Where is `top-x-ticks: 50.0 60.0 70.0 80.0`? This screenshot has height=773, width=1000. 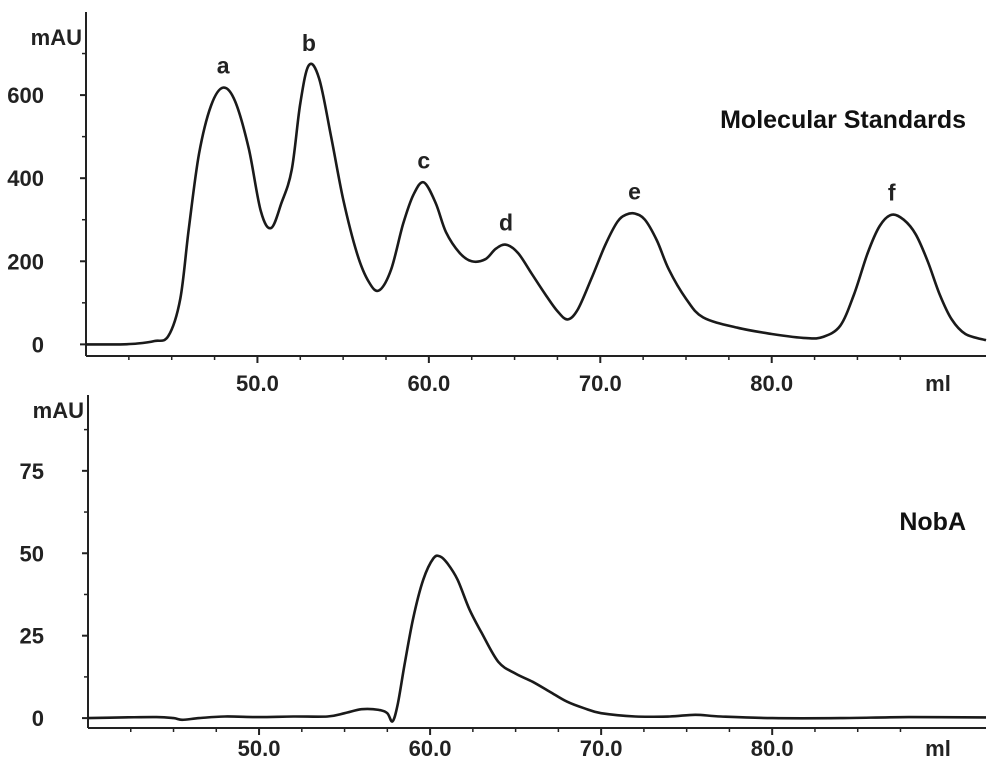 top-x-ticks: 50.0 60.0 70.0 80.0 is located at coordinates (515, 376).